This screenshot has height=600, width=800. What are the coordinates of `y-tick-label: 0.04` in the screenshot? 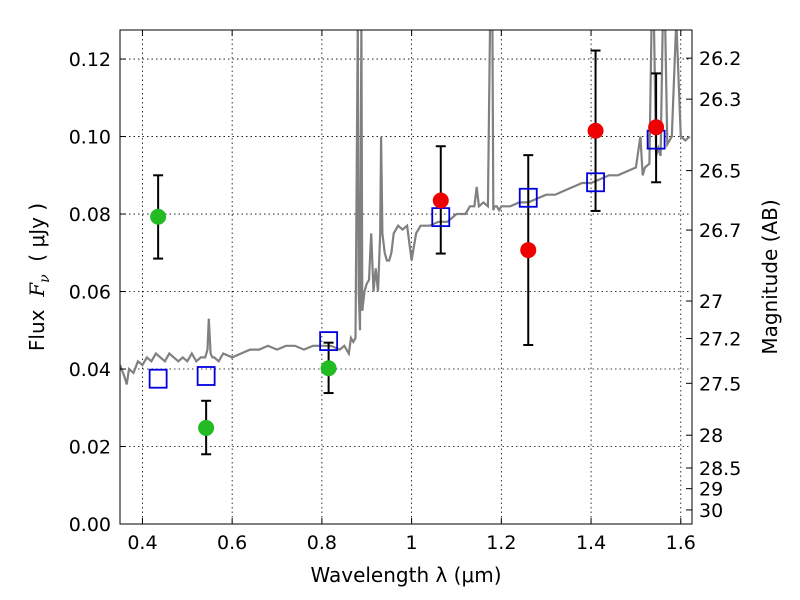 It's located at (90, 370).